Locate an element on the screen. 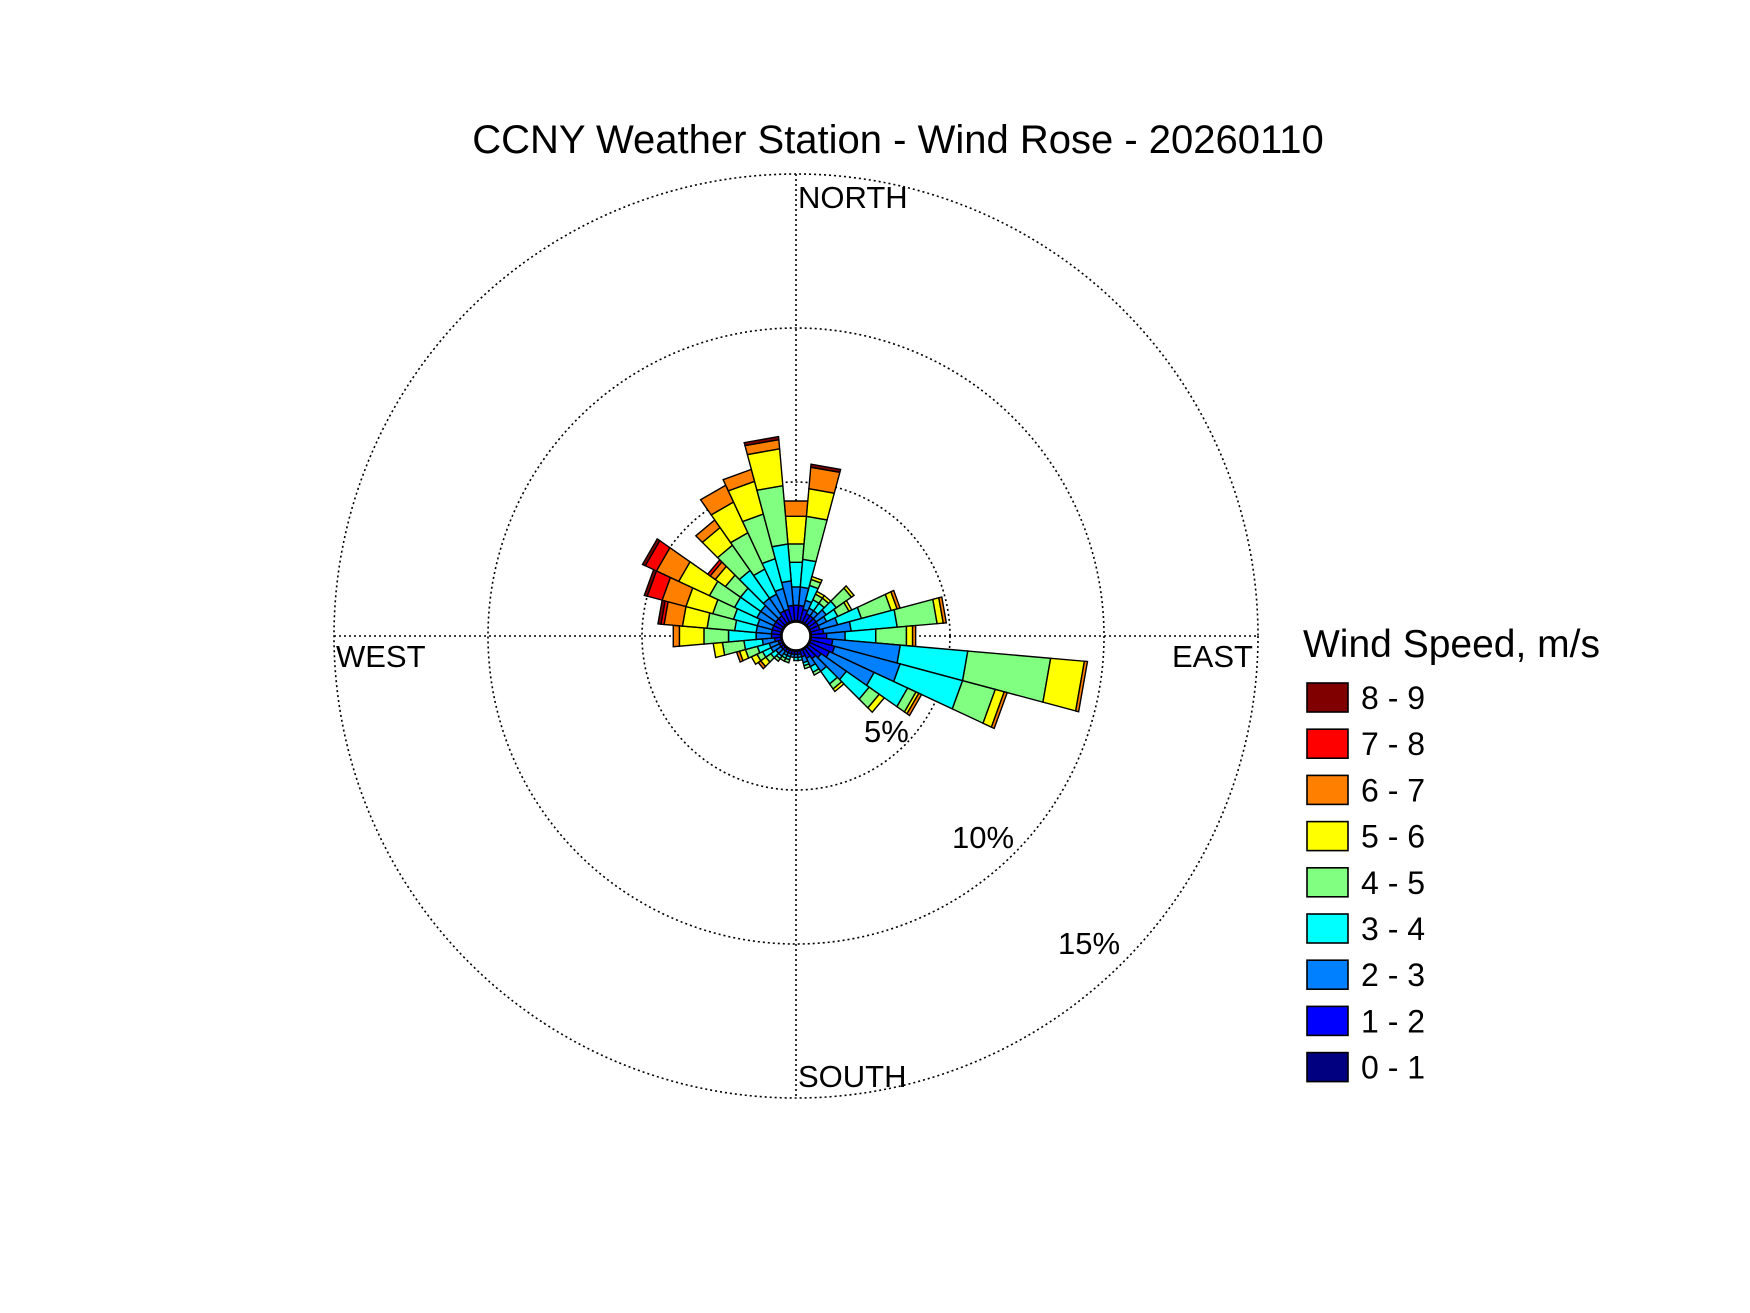  legend-label: 6 - 7 is located at coordinates (1393, 790).